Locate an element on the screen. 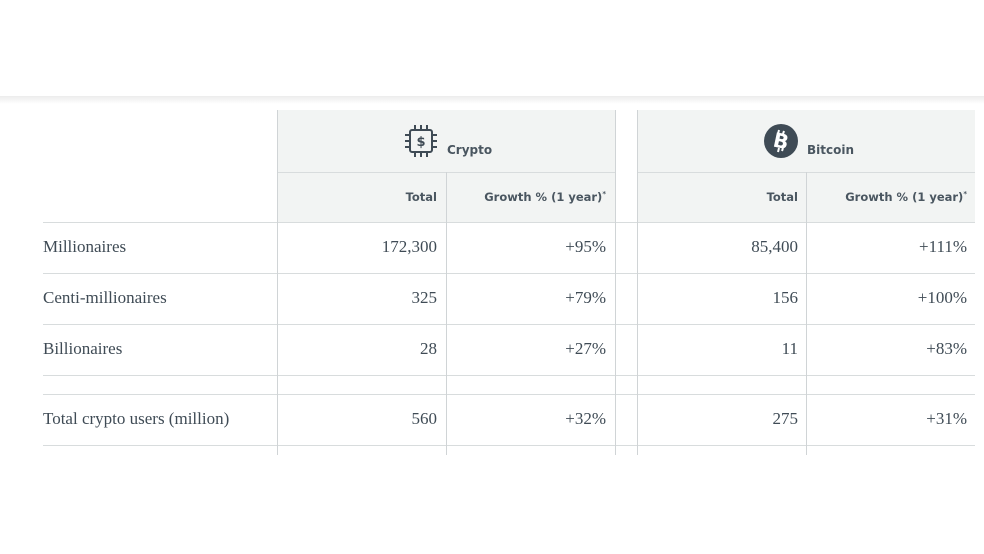 This screenshot has width=984, height=554. row-label-millionaires: Millionaires is located at coordinates (85, 246).